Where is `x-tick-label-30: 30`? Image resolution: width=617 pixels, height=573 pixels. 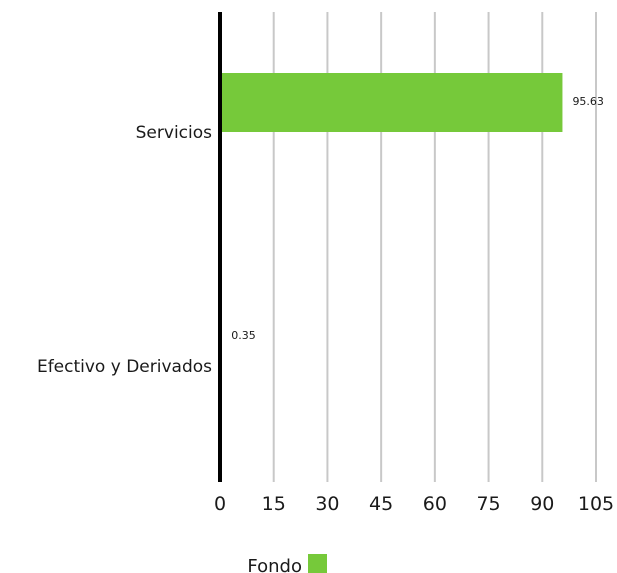 x-tick-label-30: 30 is located at coordinates (327, 504).